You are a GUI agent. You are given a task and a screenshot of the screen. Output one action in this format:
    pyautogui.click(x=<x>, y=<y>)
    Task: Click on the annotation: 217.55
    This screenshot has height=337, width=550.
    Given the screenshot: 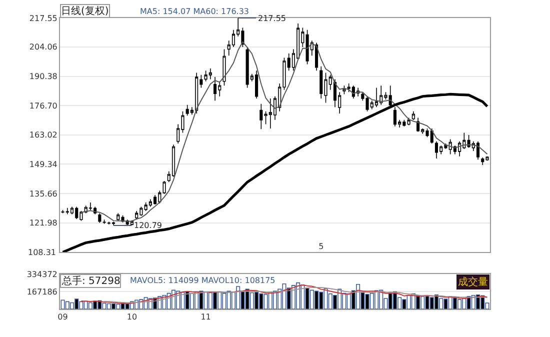 What is the action you would take?
    pyautogui.click(x=272, y=18)
    